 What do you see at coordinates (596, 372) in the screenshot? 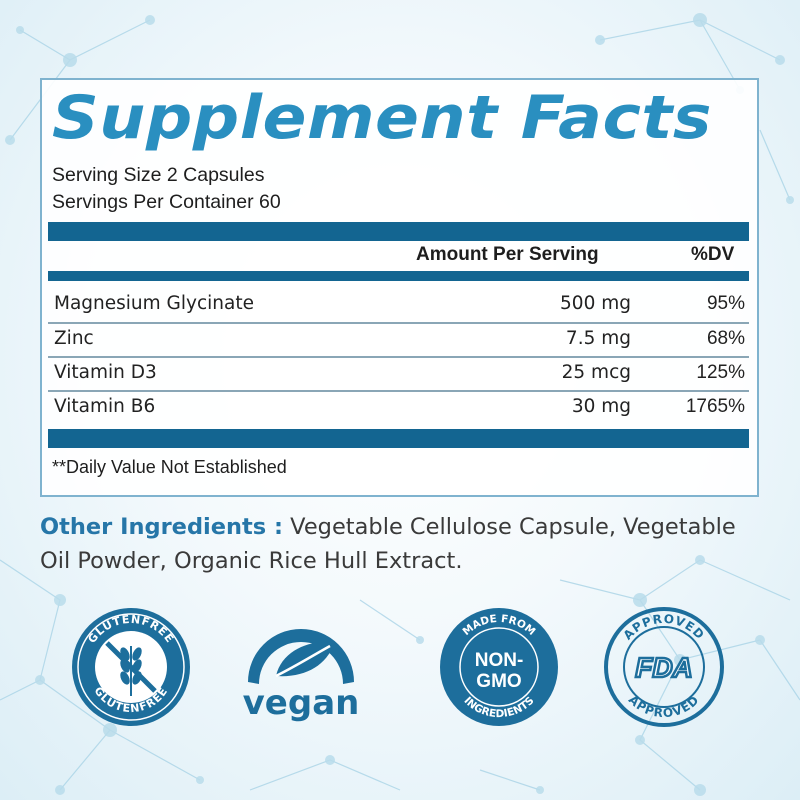
I see `nutrient-amount: 25 mcg` at bounding box center [596, 372].